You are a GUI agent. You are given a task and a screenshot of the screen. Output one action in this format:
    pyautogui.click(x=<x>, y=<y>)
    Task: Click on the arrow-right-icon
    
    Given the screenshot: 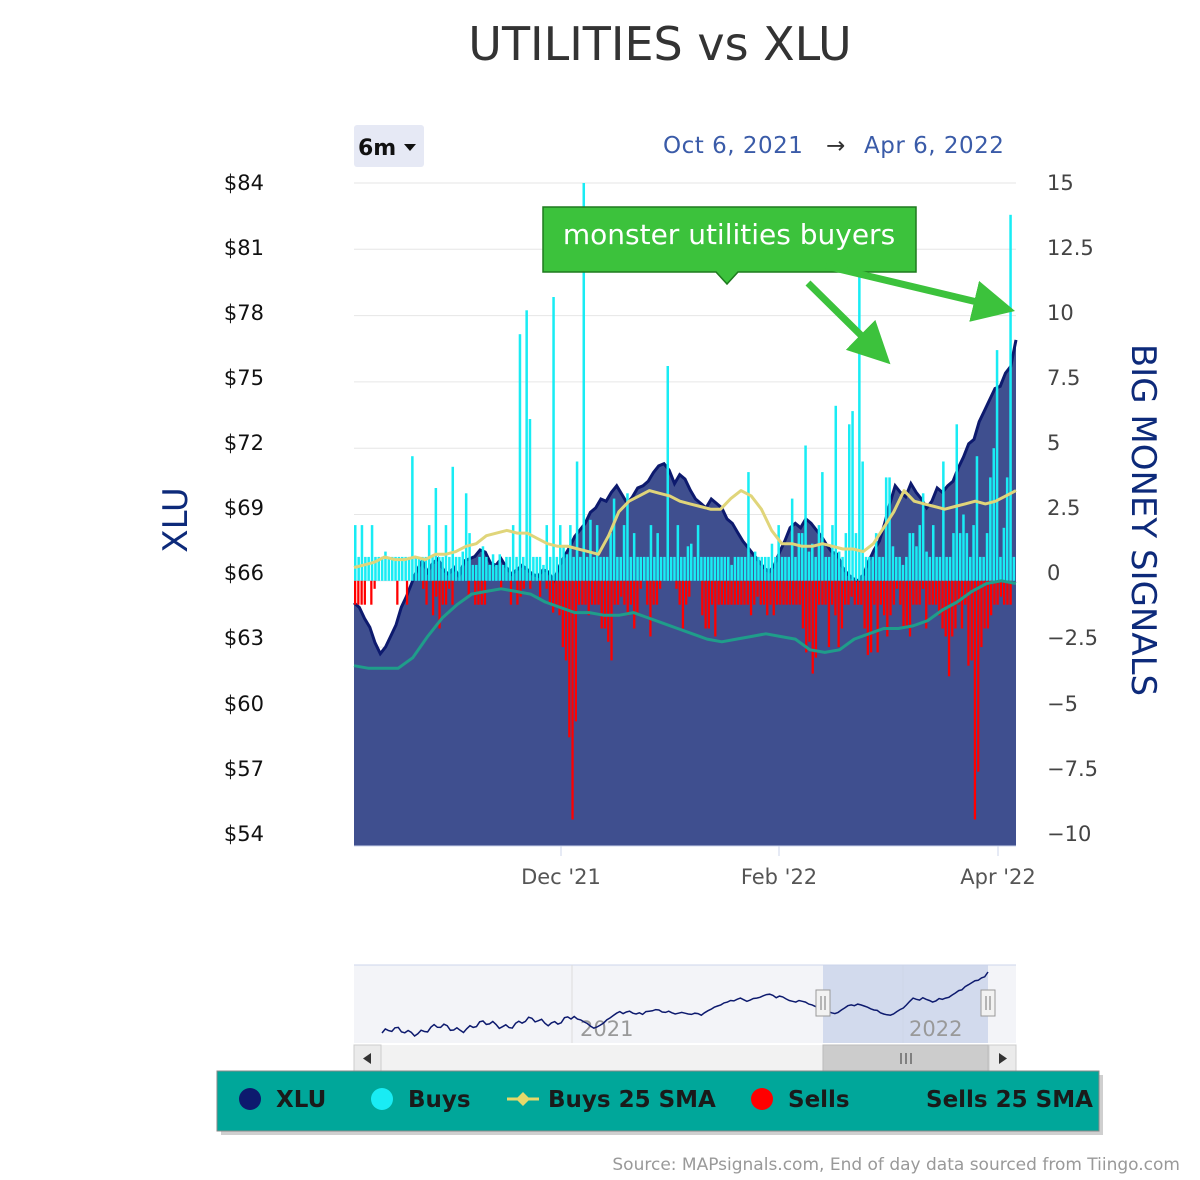 What is the action you would take?
    pyautogui.click(x=1003, y=1058)
    